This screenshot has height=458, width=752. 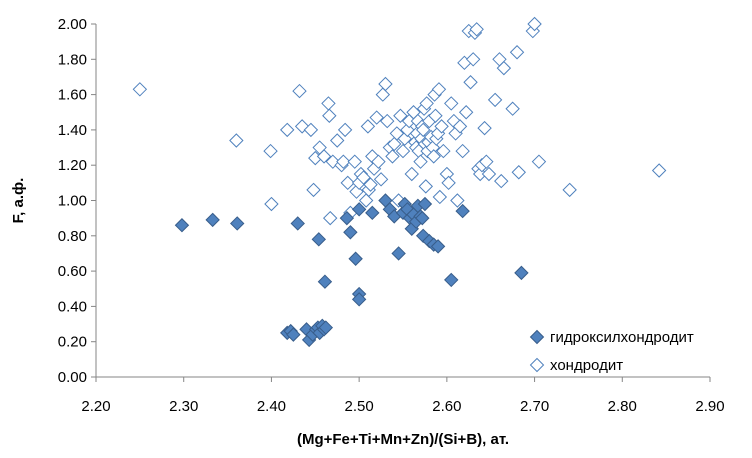 What do you see at coordinates (72, 201) in the screenshot?
I see `y-tick-label: 1.00` at bounding box center [72, 201].